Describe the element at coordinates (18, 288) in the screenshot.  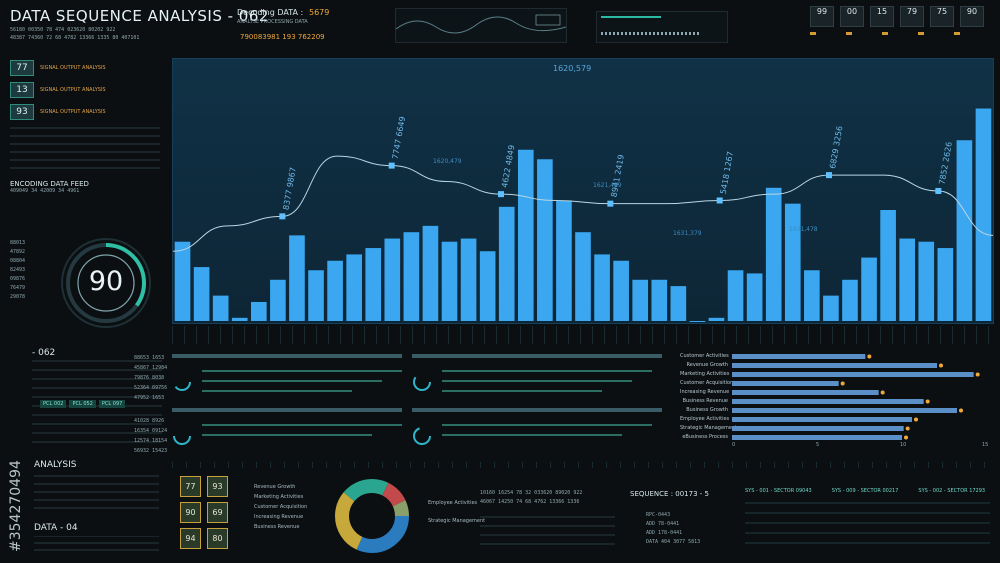
I see `number-cell: 76479` at that location.